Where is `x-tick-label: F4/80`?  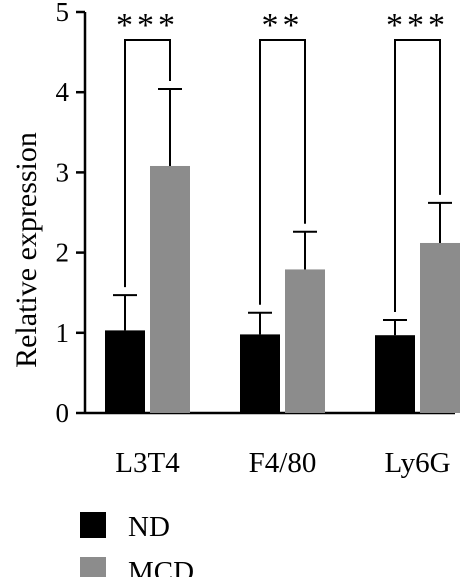 x-tick-label: F4/80 is located at coordinates (283, 463).